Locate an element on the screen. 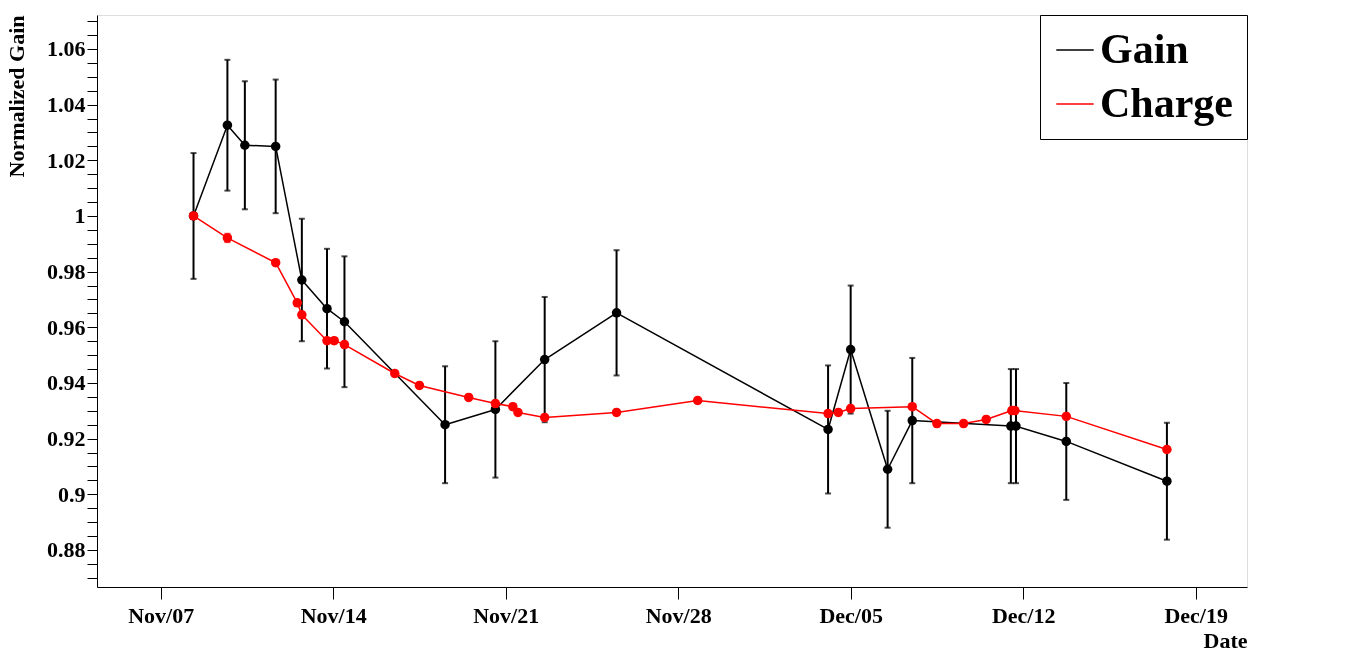 This screenshot has height=655, width=1353. x-tick-label: Nov/28 is located at coordinates (678, 615).